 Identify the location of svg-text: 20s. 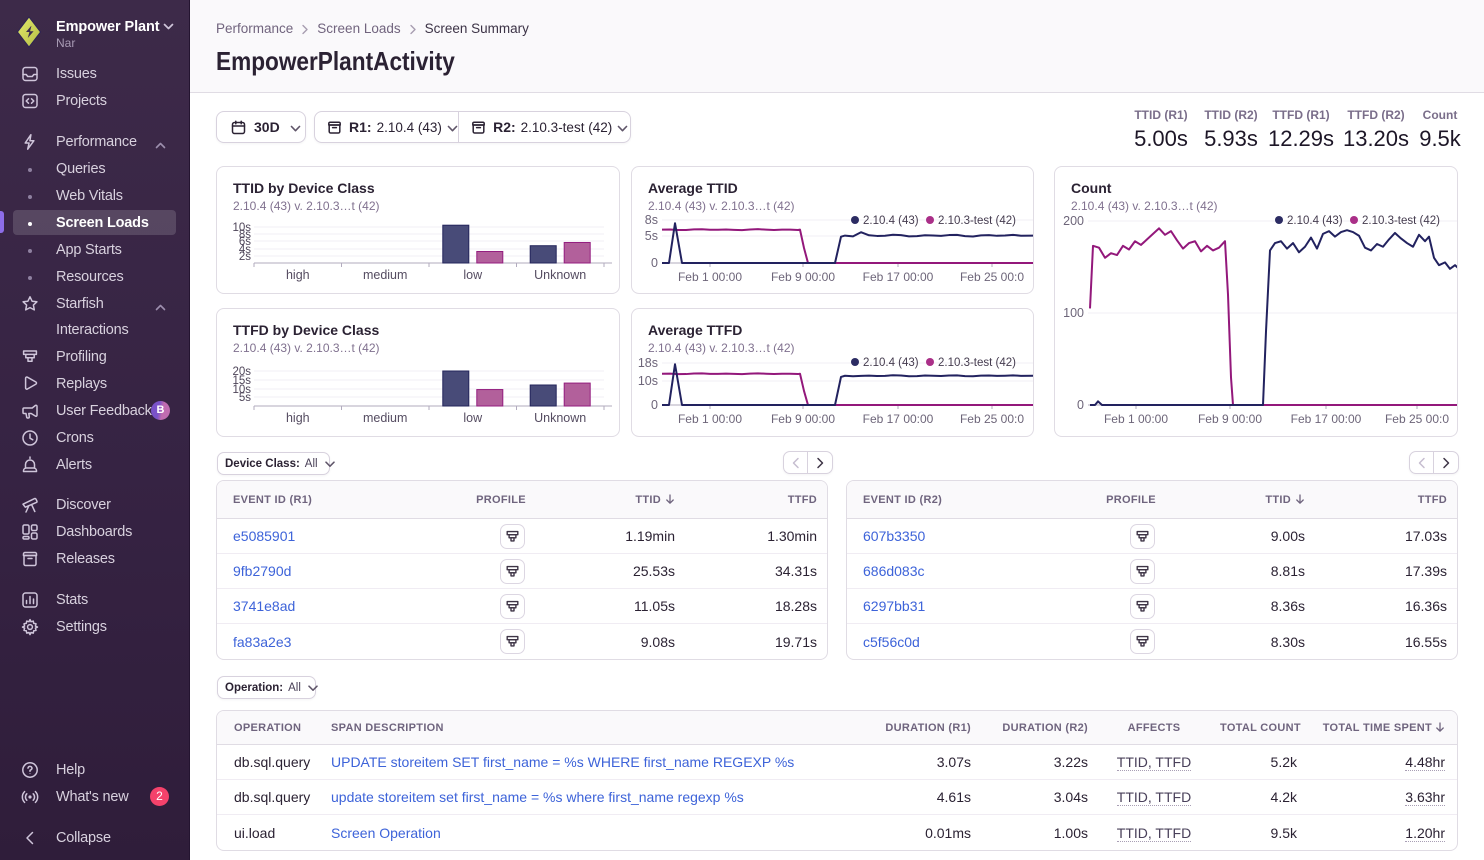
(241, 372).